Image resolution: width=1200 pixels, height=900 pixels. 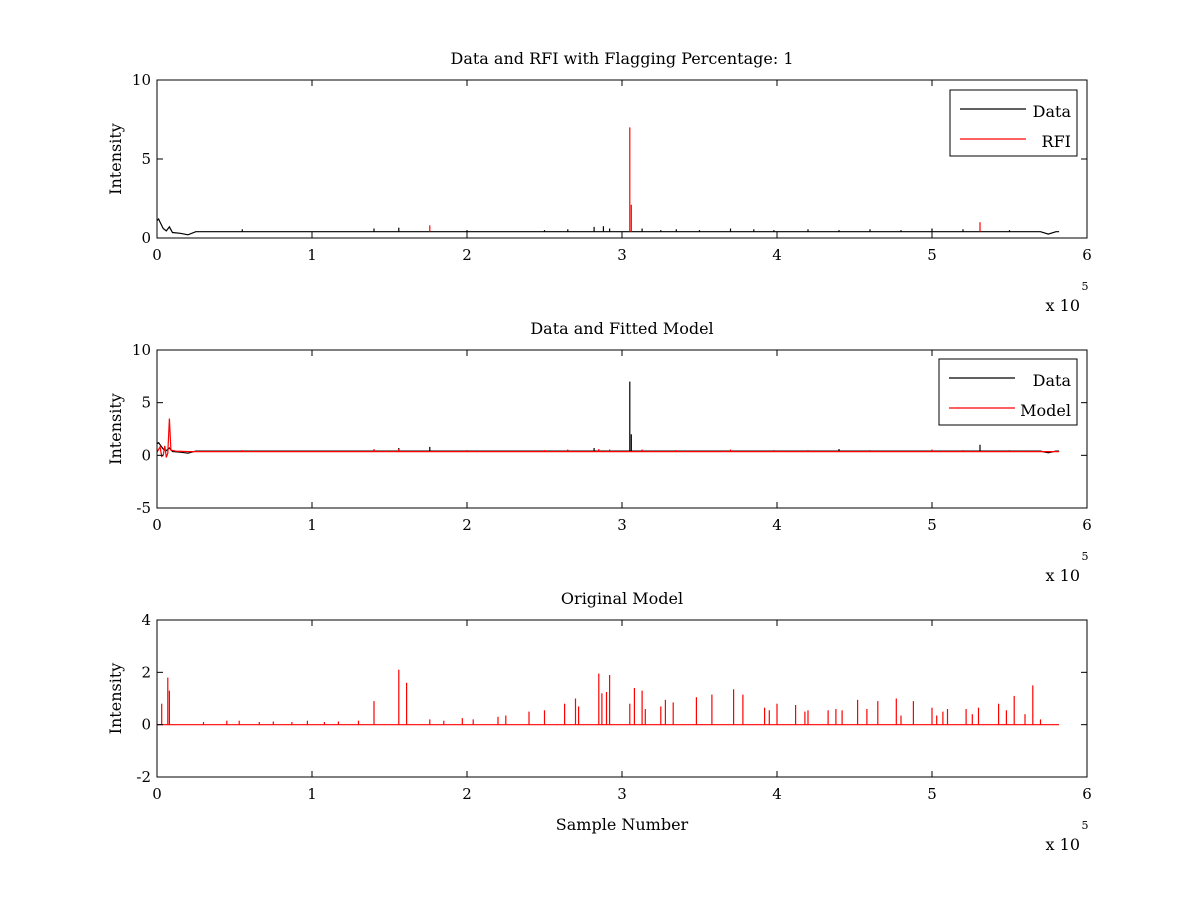 I want to click on legend: Data Model, so click(x=1008, y=392).